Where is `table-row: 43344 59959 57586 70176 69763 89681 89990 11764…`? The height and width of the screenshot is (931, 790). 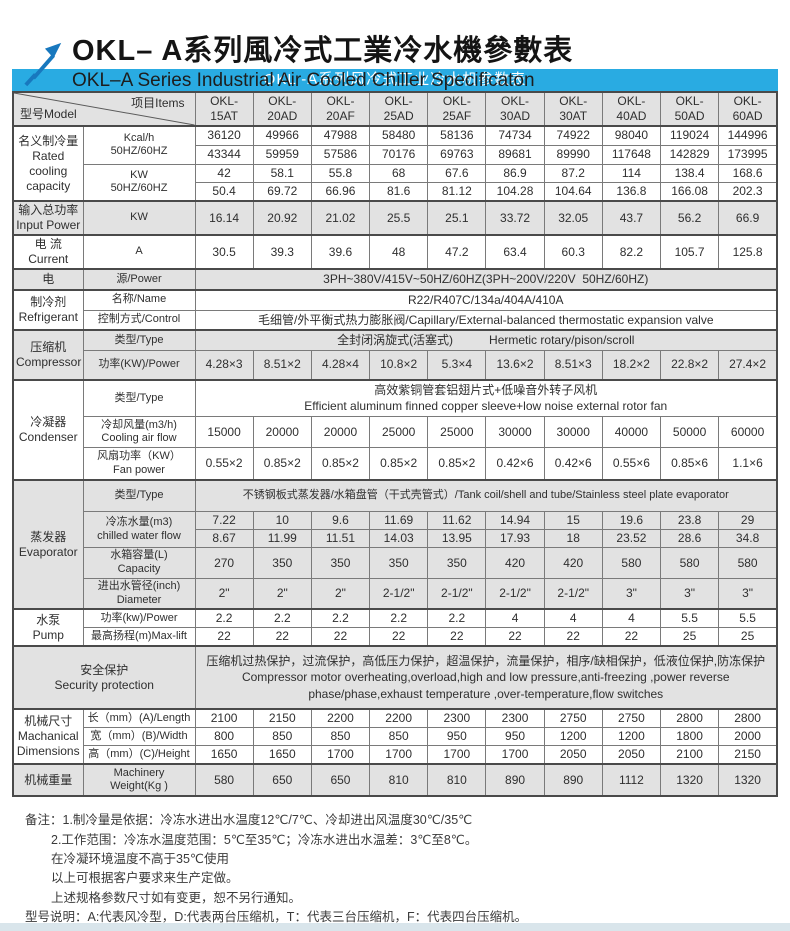
table-row: 43344 59959 57586 70176 69763 89681 89990 11764… is located at coordinates (395, 154).